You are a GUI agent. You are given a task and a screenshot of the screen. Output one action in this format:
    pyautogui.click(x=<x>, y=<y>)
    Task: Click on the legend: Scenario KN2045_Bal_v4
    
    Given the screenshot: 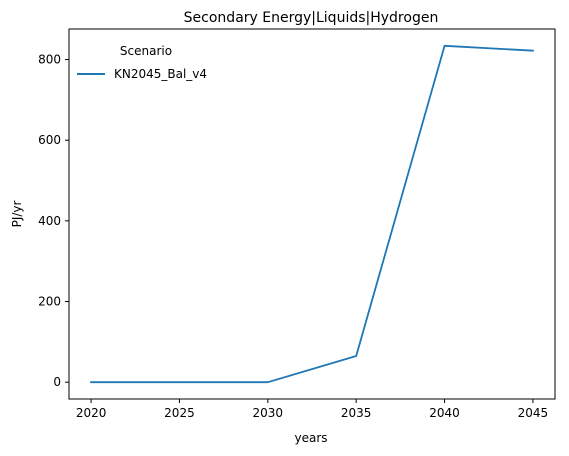 What is the action you would take?
    pyautogui.click(x=142, y=62)
    